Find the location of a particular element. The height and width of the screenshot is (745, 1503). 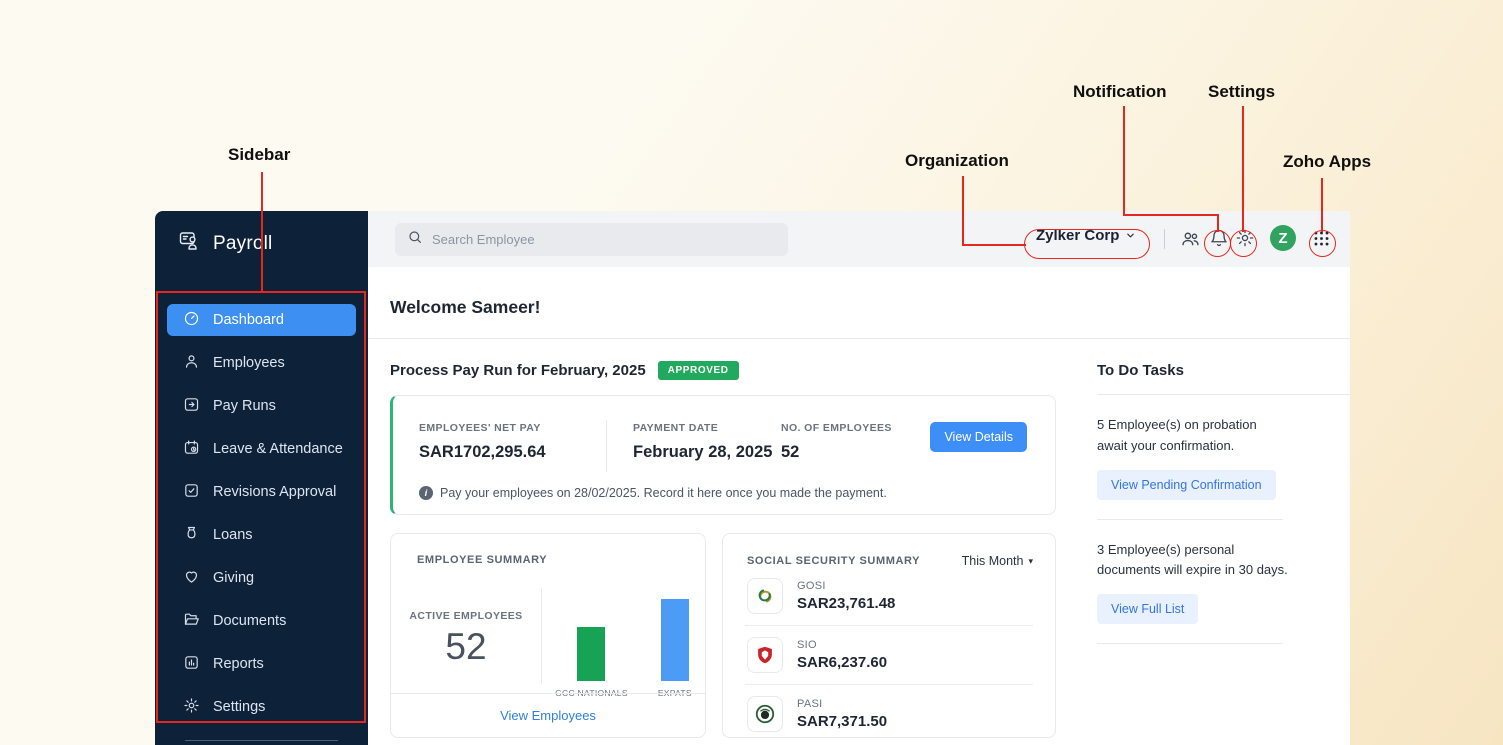

social-name: SIO is located at coordinates (807, 645).